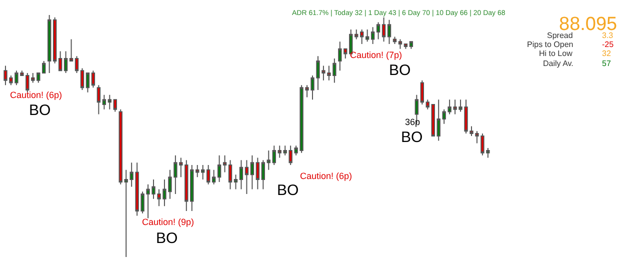  Describe the element at coordinates (550, 44) in the screenshot. I see `text: Pips to Open` at that location.